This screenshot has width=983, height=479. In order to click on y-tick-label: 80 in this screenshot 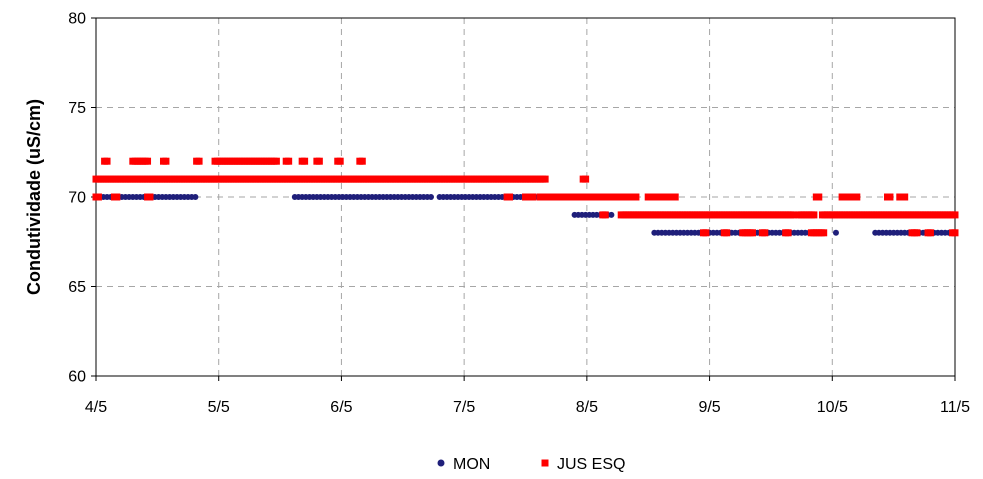, I will do `click(77, 19)`.